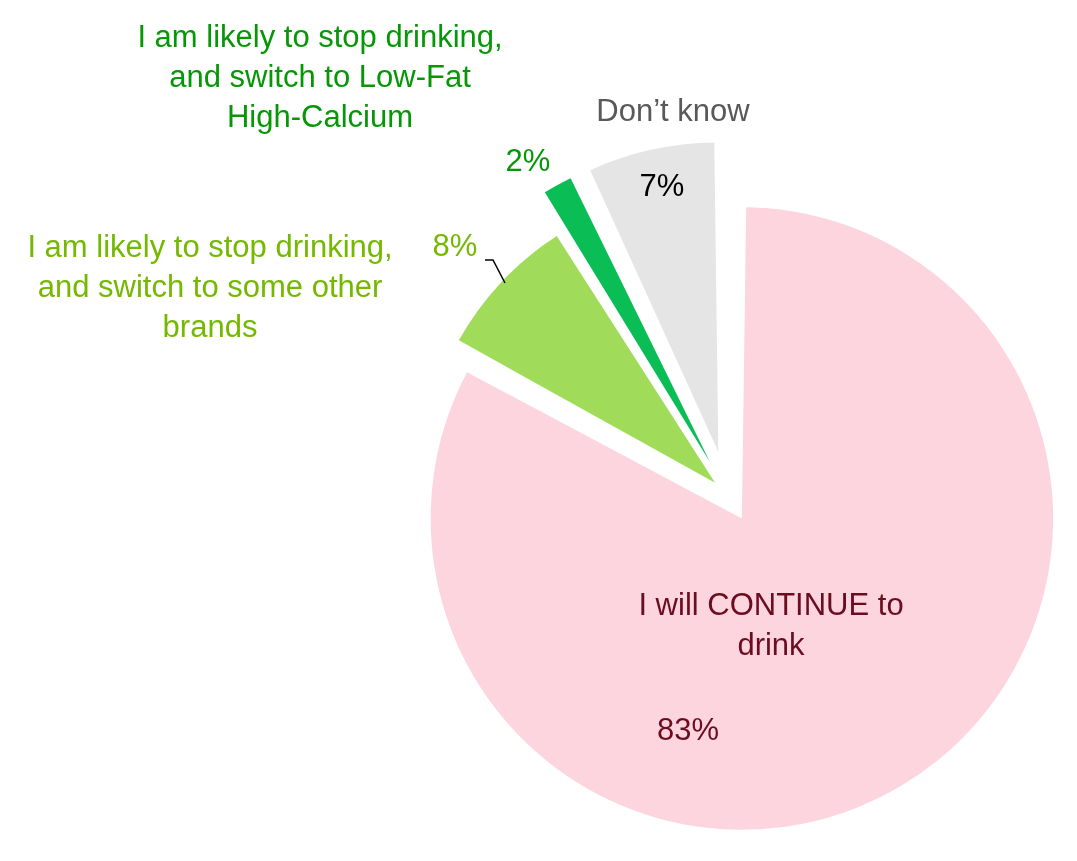 This screenshot has height=861, width=1077. I want to click on data-label: 2%, so click(528, 160).